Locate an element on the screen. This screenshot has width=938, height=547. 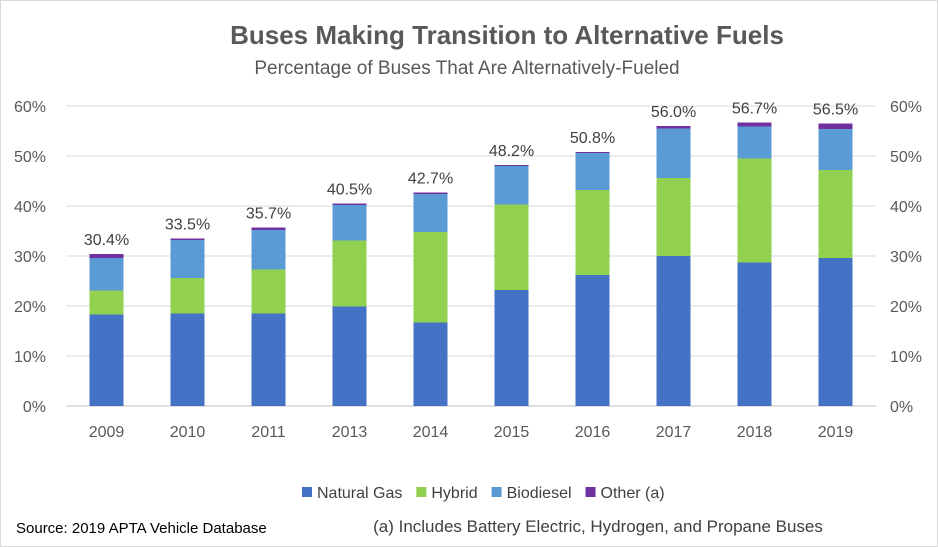
x-tick-label: 2013 is located at coordinates (350, 432).